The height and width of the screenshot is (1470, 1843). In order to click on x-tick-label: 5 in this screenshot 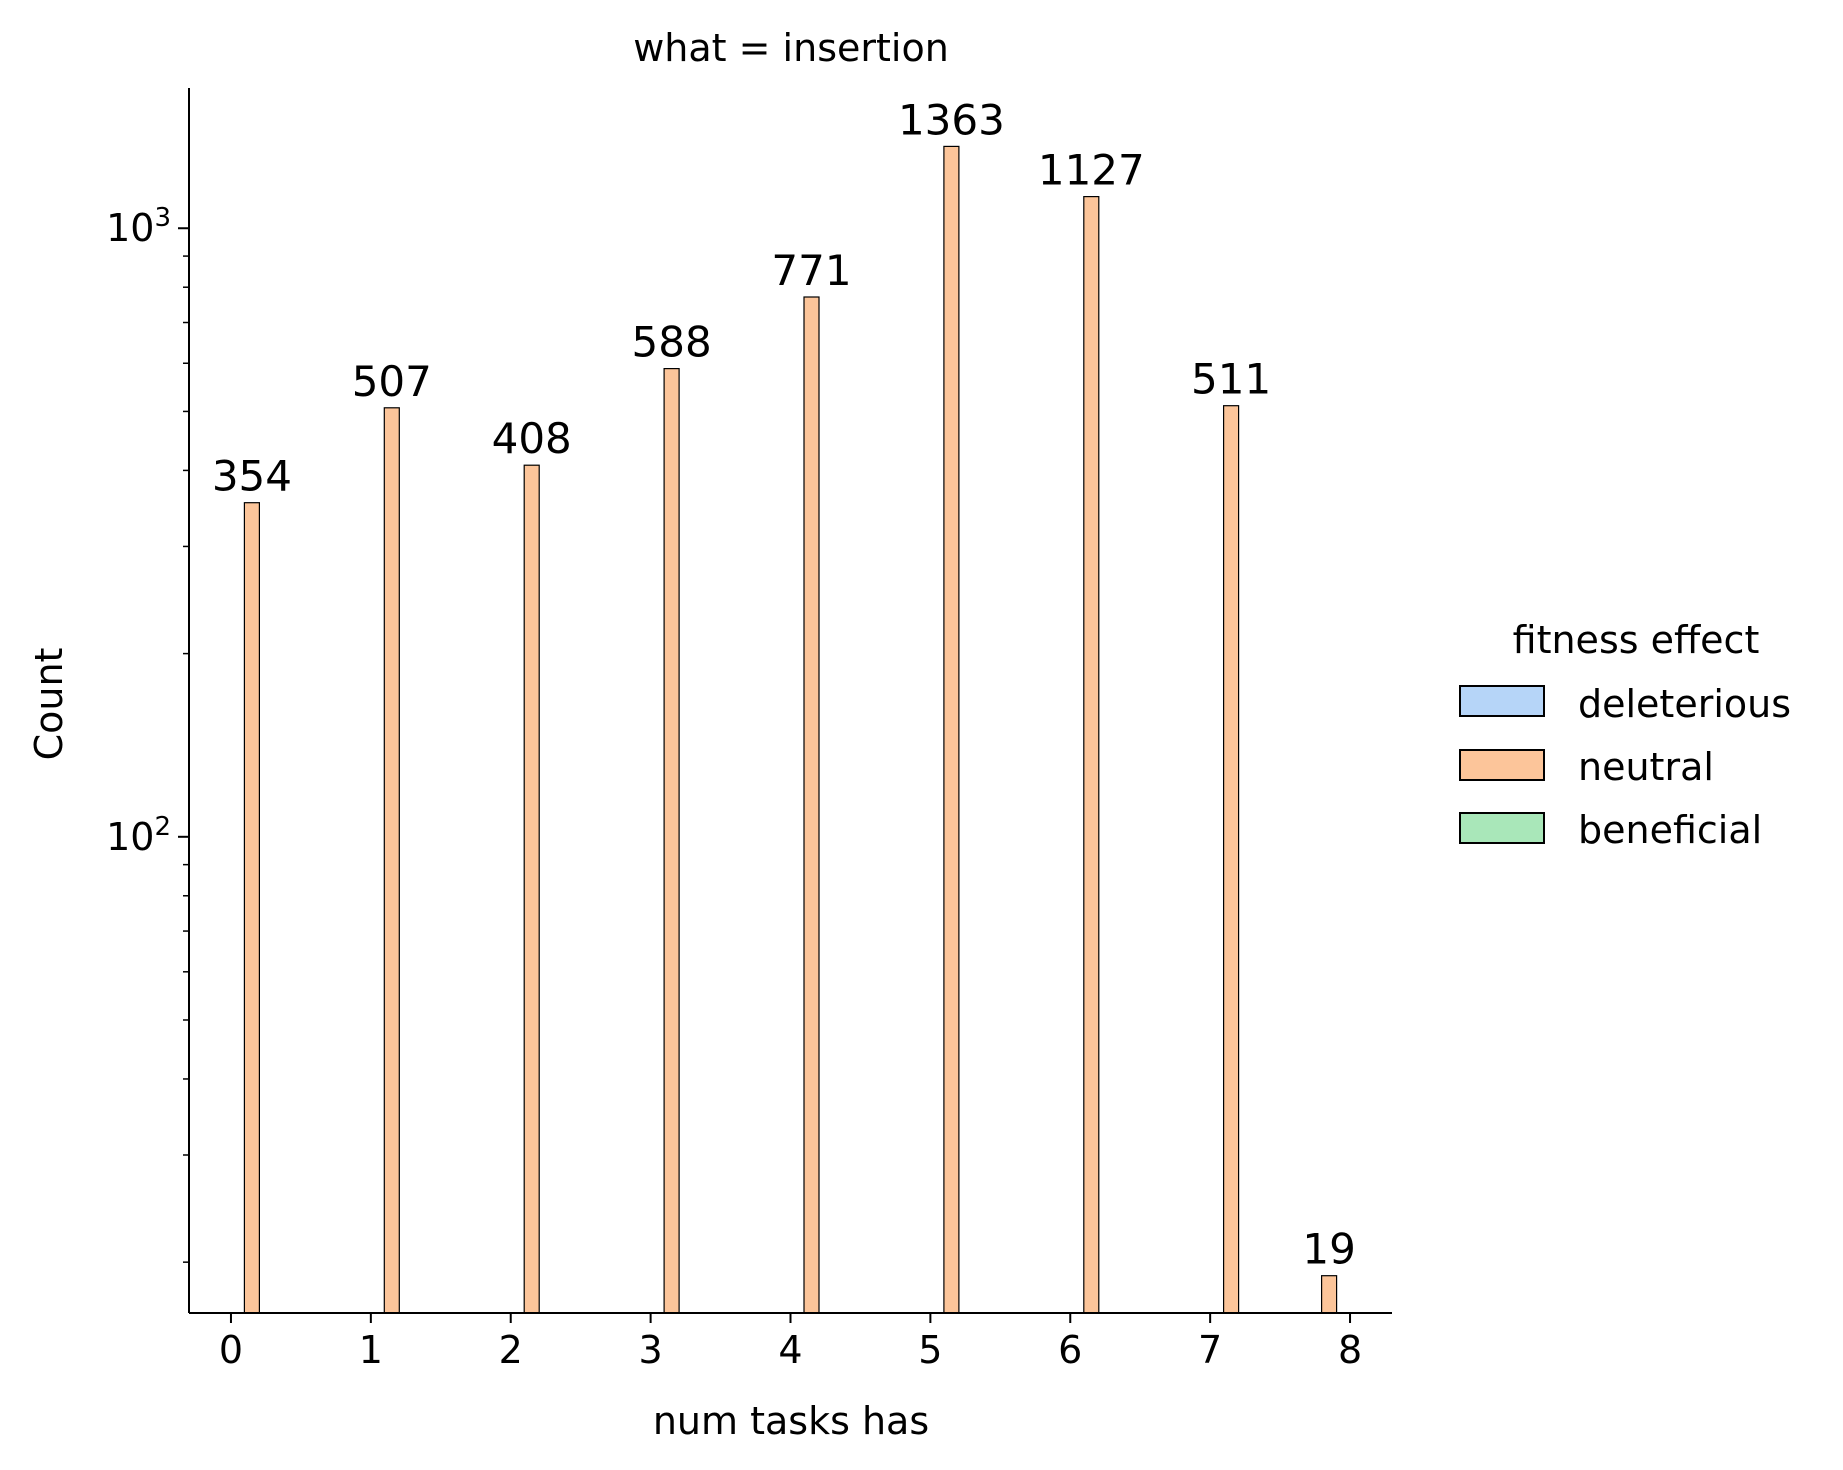, I will do `click(930, 1350)`.